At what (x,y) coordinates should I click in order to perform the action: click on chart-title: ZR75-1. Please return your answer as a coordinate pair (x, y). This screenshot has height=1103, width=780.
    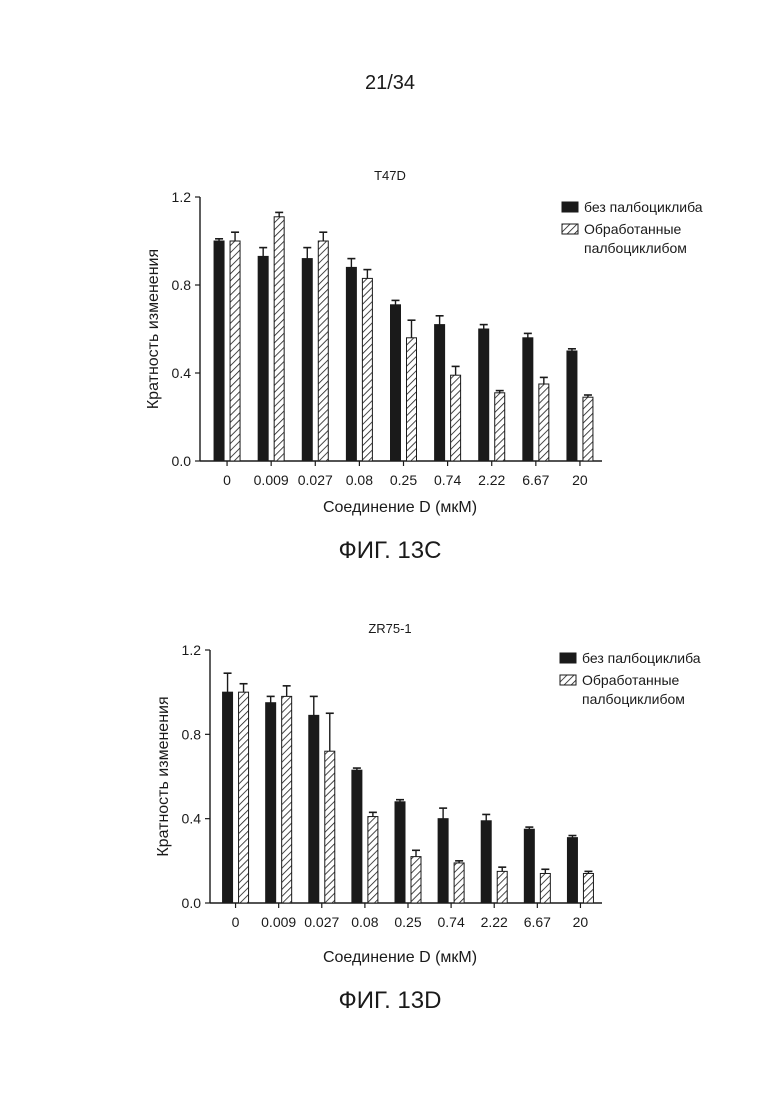
    Looking at the image, I should click on (389, 628).